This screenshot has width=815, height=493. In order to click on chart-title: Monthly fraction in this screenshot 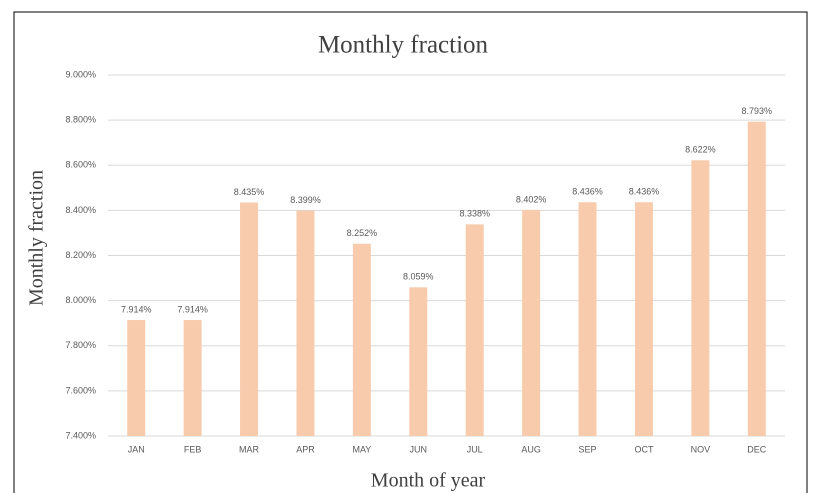, I will do `click(403, 45)`.